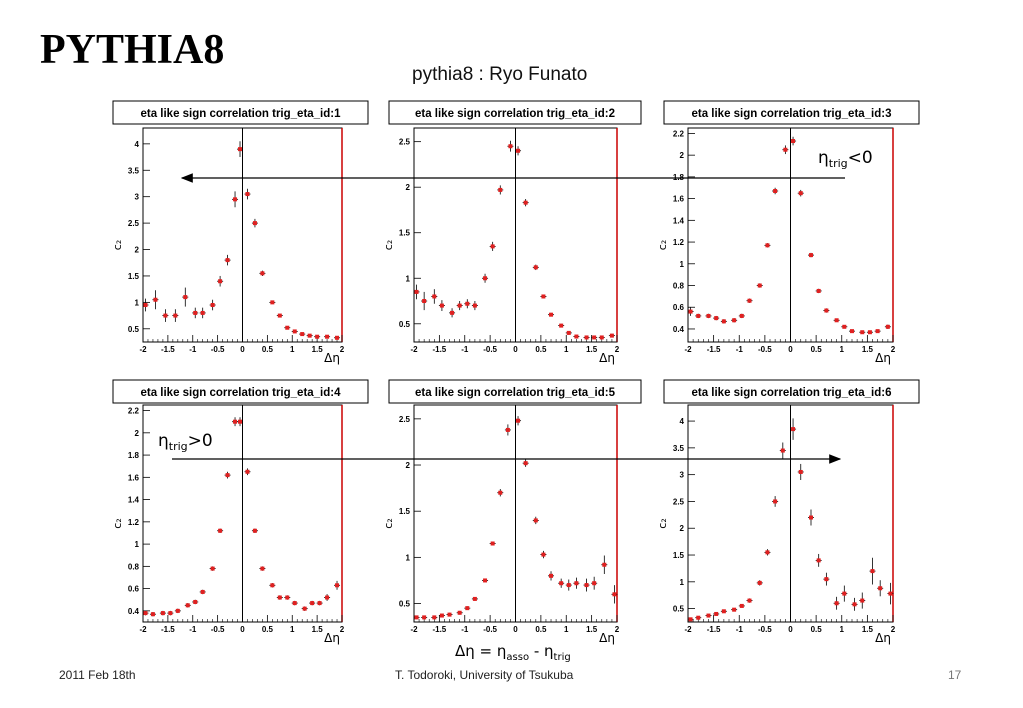  What do you see at coordinates (500, 74) in the screenshot?
I see `figure-subtitle: pythia8 : Ryo Funato` at bounding box center [500, 74].